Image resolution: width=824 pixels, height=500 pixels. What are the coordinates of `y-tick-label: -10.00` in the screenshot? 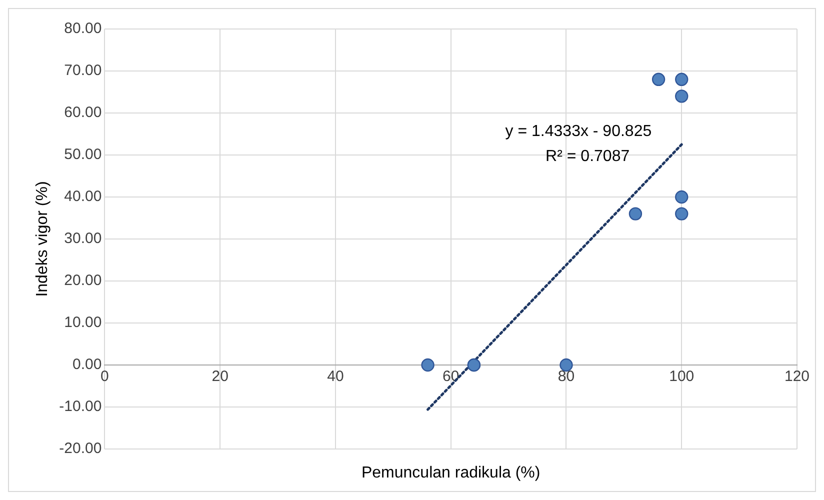 It's located at (80, 407).